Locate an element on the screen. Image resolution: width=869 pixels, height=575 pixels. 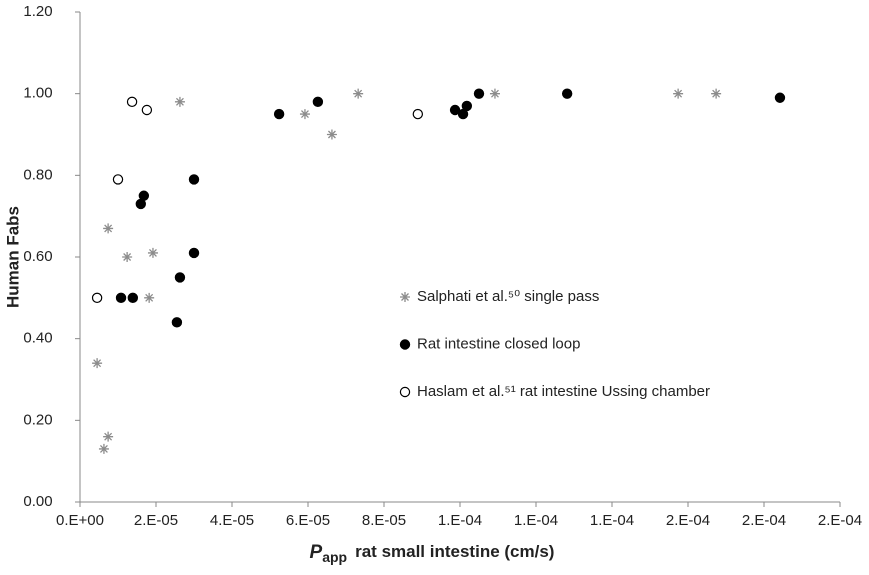
y-tick-label: 0.20 is located at coordinates (37, 419).